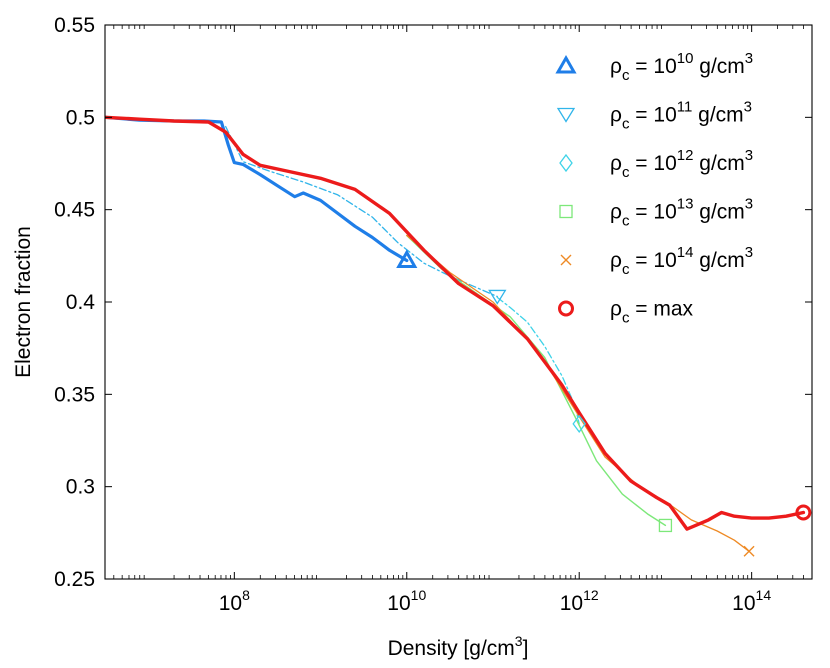 The height and width of the screenshot is (668, 830). What do you see at coordinates (579, 601) in the screenshot?
I see `x-tick-label-2: 1012` at bounding box center [579, 601].